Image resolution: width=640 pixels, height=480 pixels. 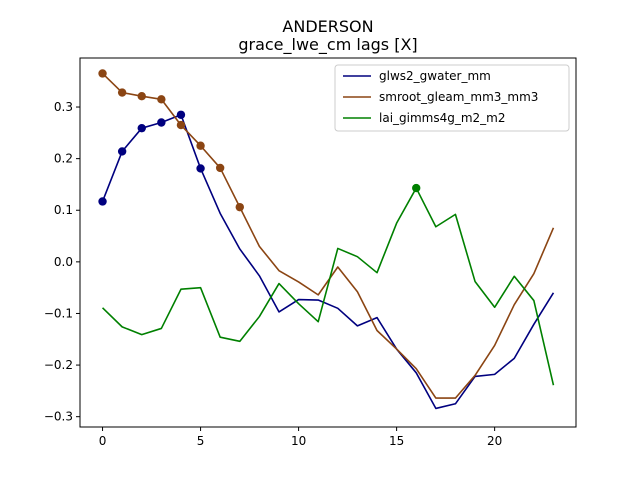 What do you see at coordinates (58, 365) in the screenshot?
I see `y-tick-label: −0.2` at bounding box center [58, 365].